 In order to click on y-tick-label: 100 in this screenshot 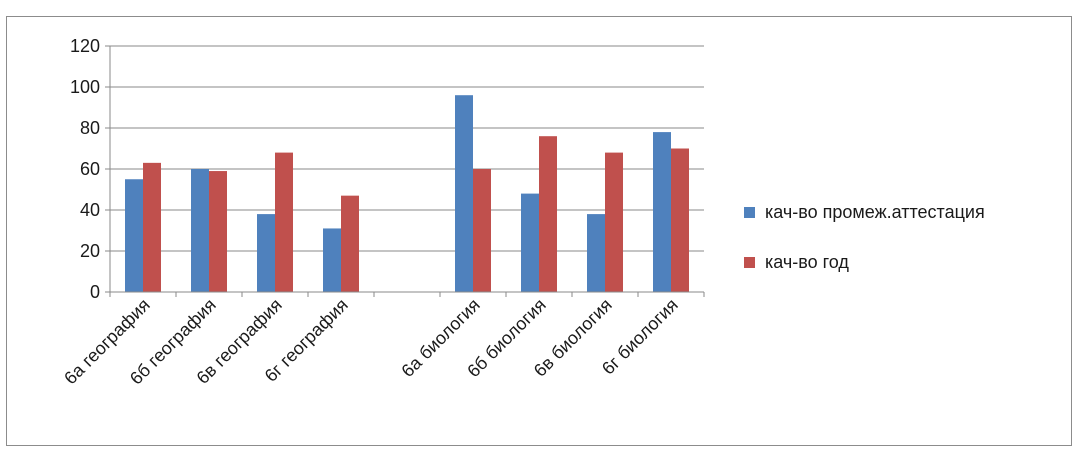, I will do `click(85, 87)`.